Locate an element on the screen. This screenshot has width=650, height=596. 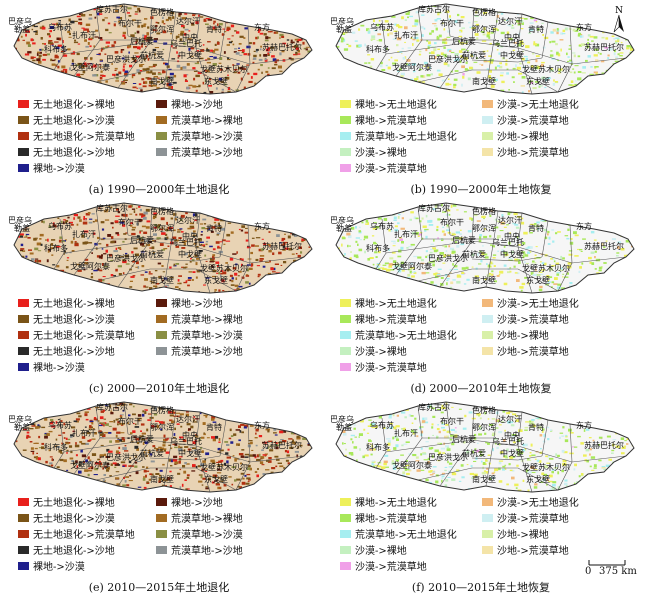
legend-label: 无土地退化->沙地 is located at coordinates (74, 551).